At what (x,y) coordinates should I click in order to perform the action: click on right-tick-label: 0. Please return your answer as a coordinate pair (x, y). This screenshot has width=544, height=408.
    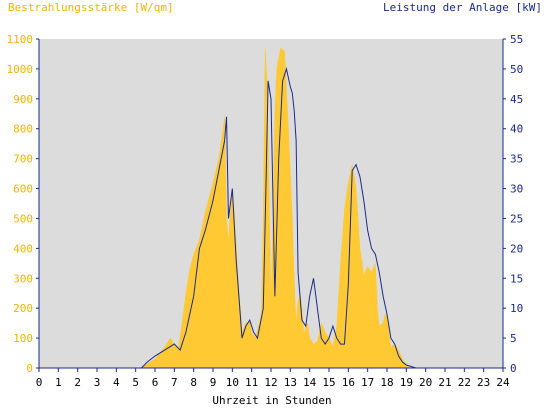
    Looking at the image, I should click on (513, 368).